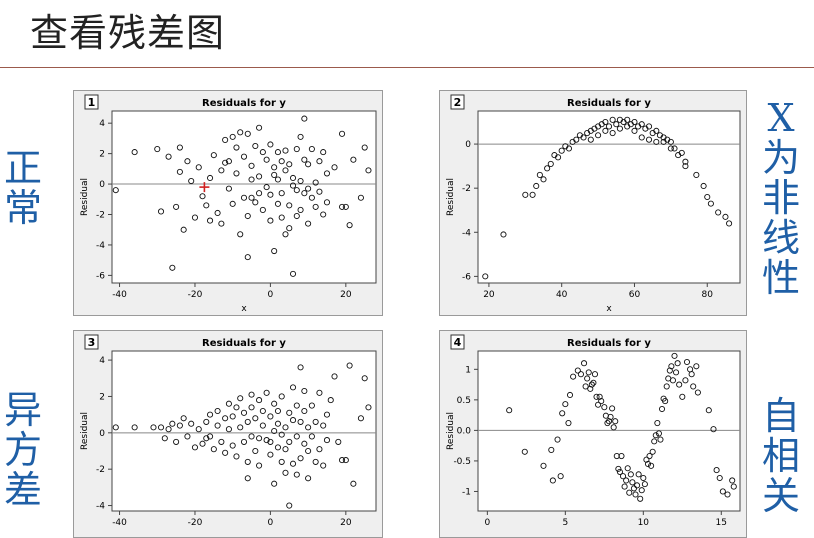 The image size is (814, 538). What do you see at coordinates (468, 370) in the screenshot?
I see `y-tick-label: 1` at bounding box center [468, 370].